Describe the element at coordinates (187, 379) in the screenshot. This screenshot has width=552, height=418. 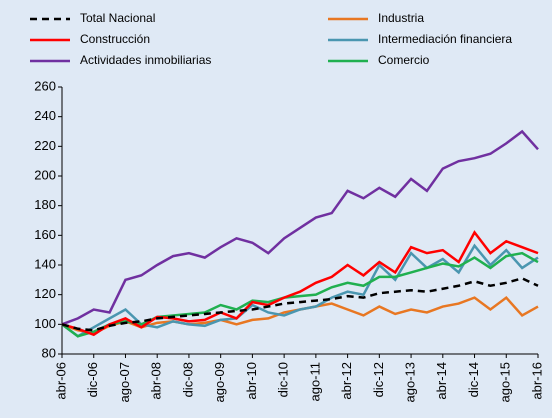
I see `x-tick-label: dic-08` at that location.